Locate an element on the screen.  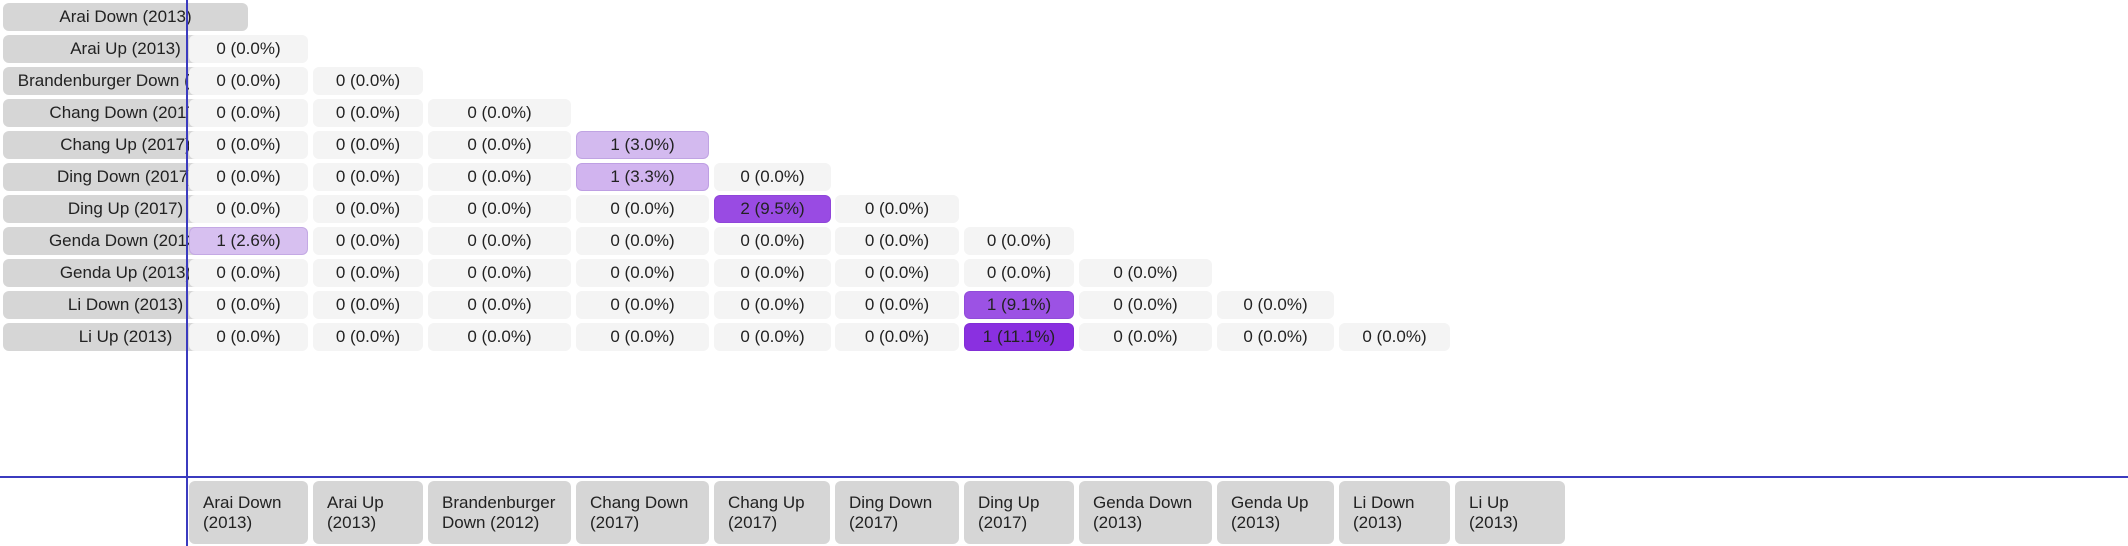
row-label: Arai Down (2013) is located at coordinates (125, 17).